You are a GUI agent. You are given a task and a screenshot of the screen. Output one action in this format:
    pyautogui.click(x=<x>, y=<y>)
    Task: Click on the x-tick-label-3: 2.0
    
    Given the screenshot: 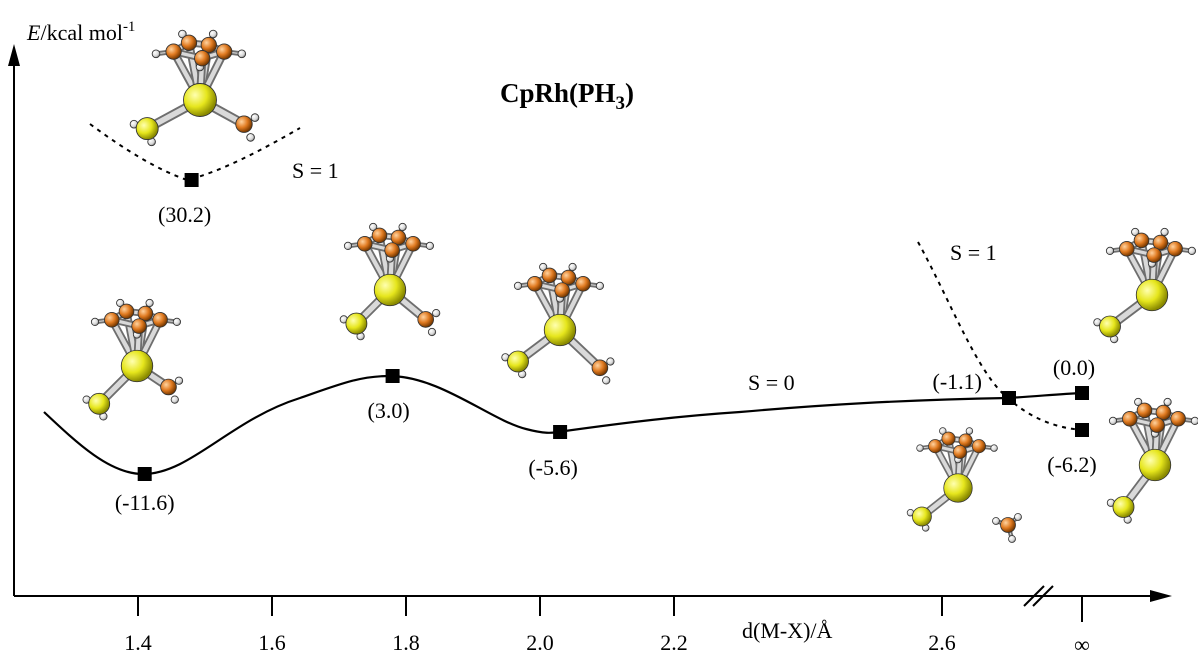 What is the action you would take?
    pyautogui.click(x=540, y=641)
    